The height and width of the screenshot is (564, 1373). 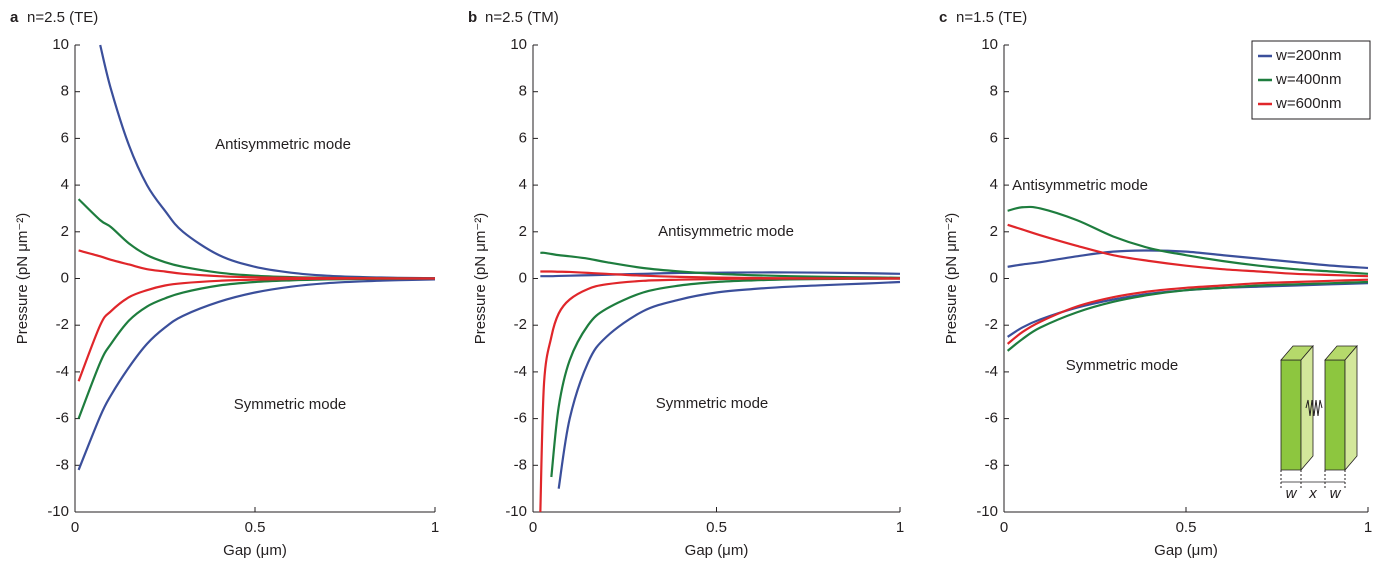 What do you see at coordinates (14, 17) in the screenshot?
I see `panel-label: a` at bounding box center [14, 17].